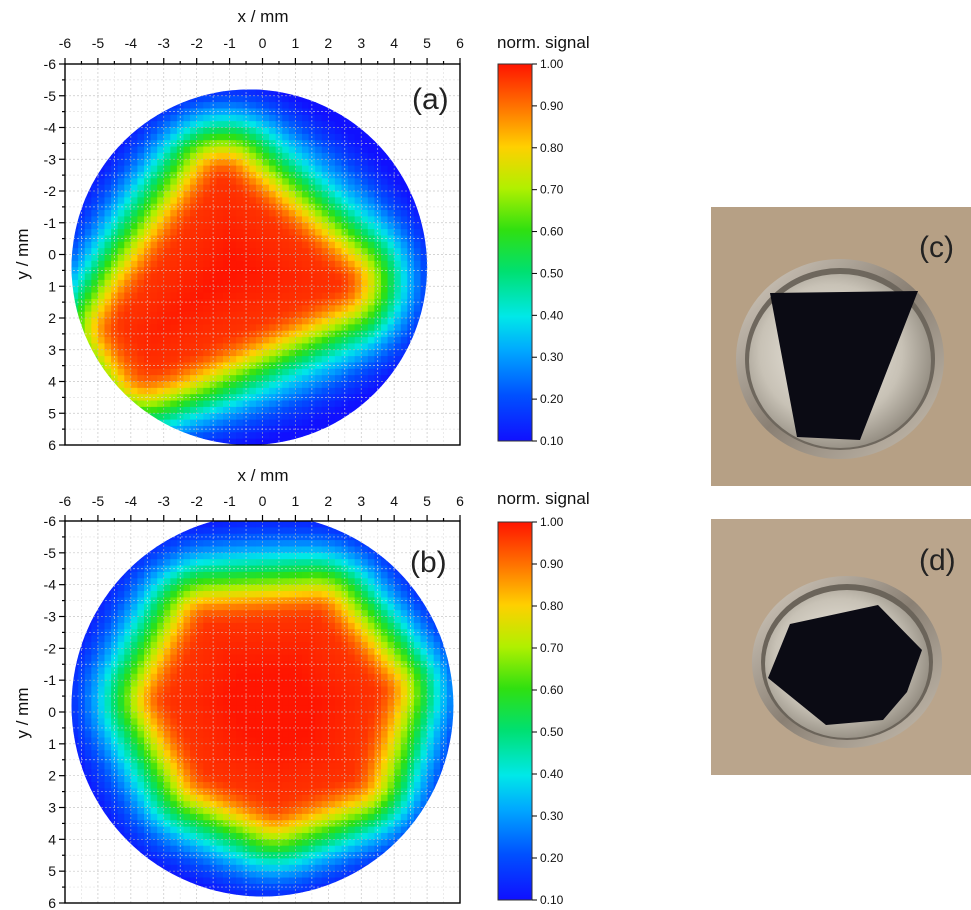 The image size is (971, 910). I want to click on trapezoid-sample, so click(844, 365).